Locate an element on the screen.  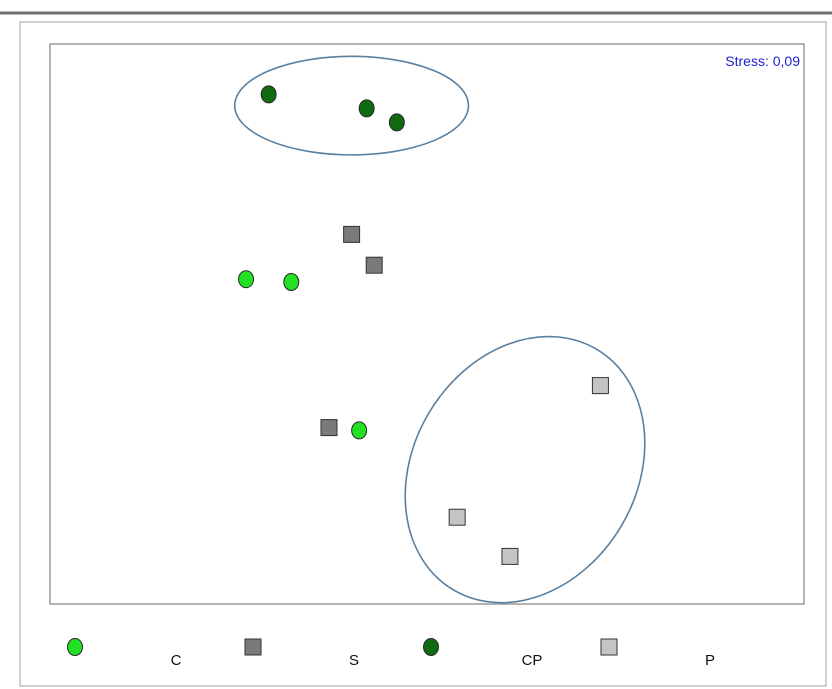
group-ellipse-p is located at coordinates (525, 469).